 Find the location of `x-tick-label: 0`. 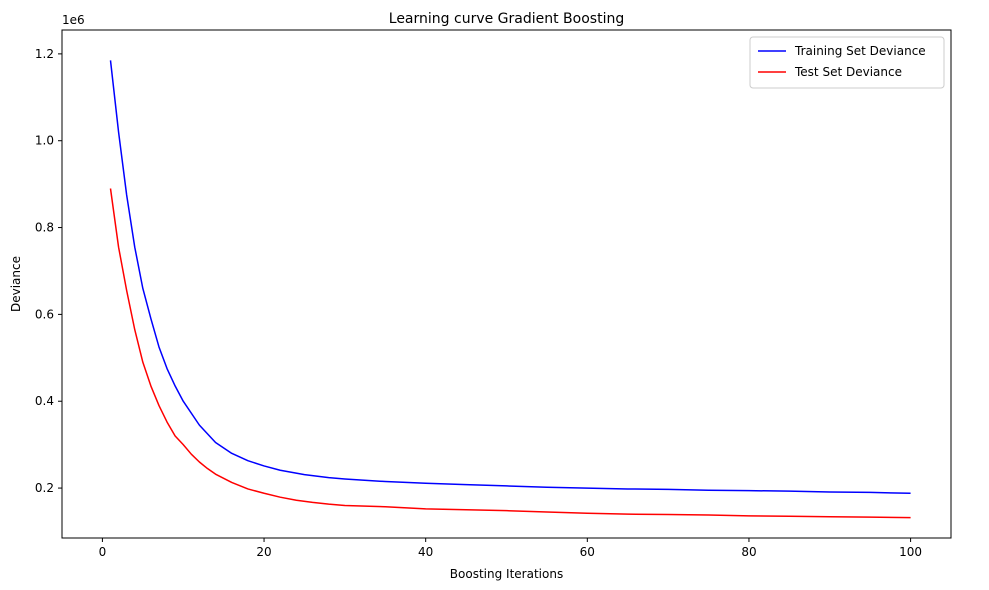

x-tick-label: 0 is located at coordinates (103, 552).